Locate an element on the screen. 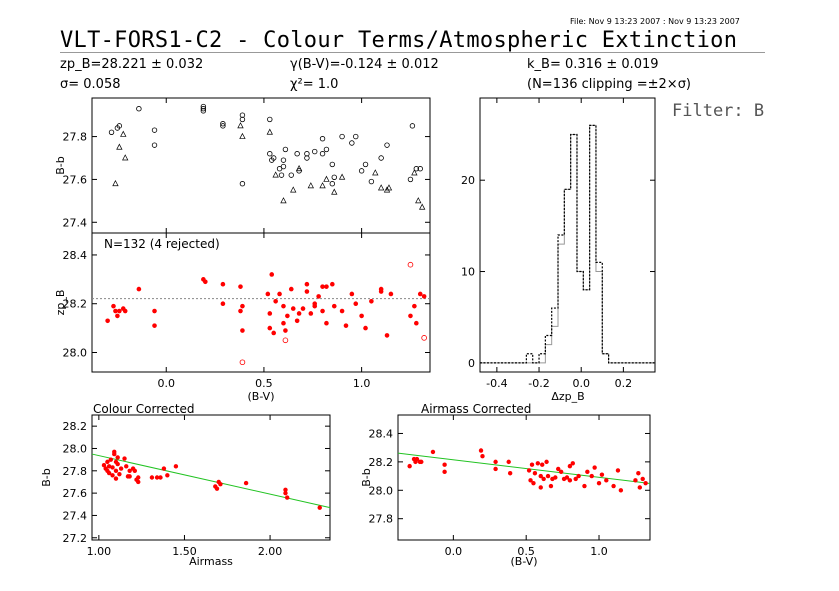  airmass-corrected-ytick-label: 28.2 is located at coordinates (381, 462).